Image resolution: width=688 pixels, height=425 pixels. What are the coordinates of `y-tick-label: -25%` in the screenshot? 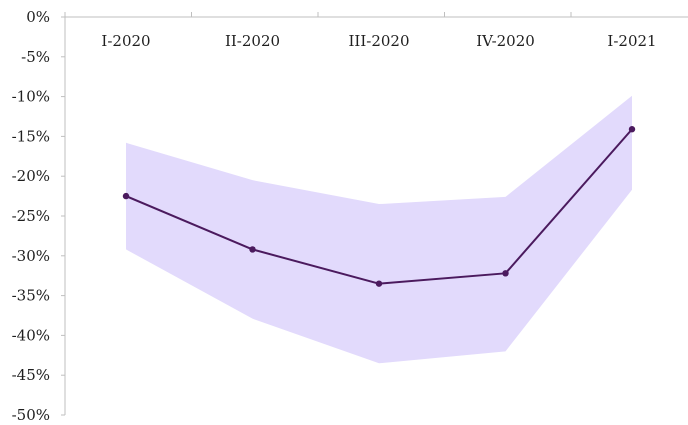 It's located at (31, 216).